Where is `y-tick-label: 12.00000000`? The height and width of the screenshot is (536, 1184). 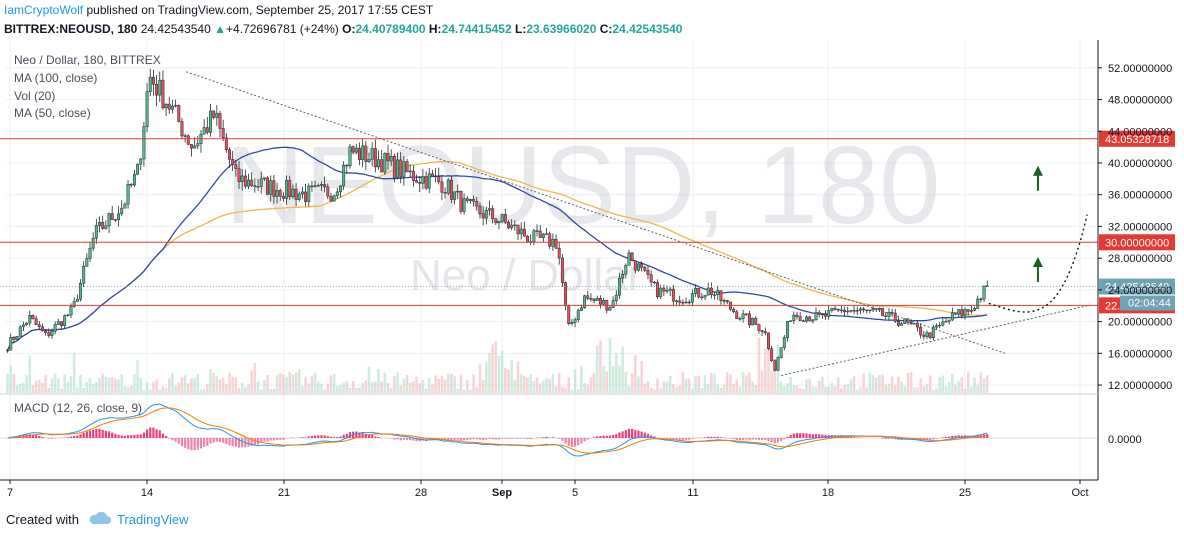 y-tick-label: 12.00000000 is located at coordinates (1140, 386).